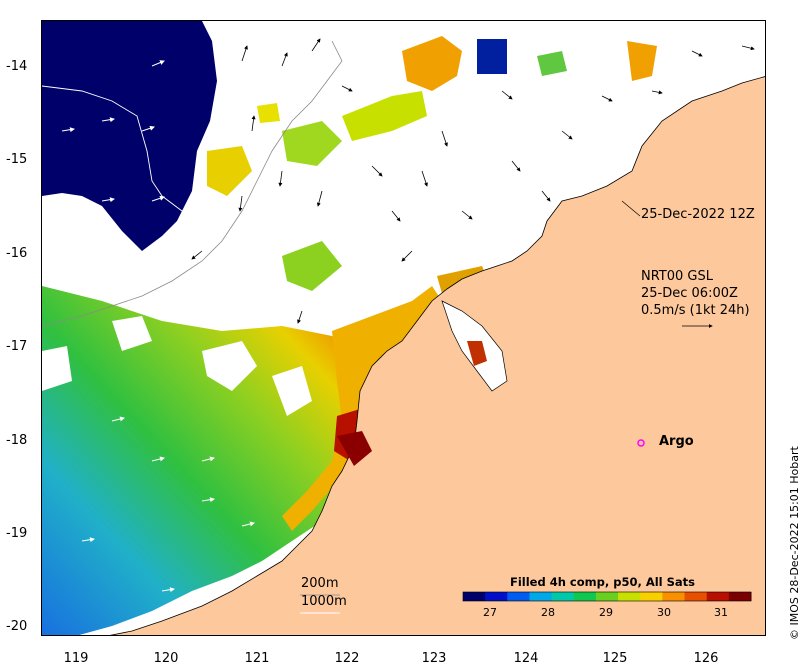 This screenshot has width=810, height=672. Describe the element at coordinates (347, 658) in the screenshot. I see `x-tick-label: 122` at that location.